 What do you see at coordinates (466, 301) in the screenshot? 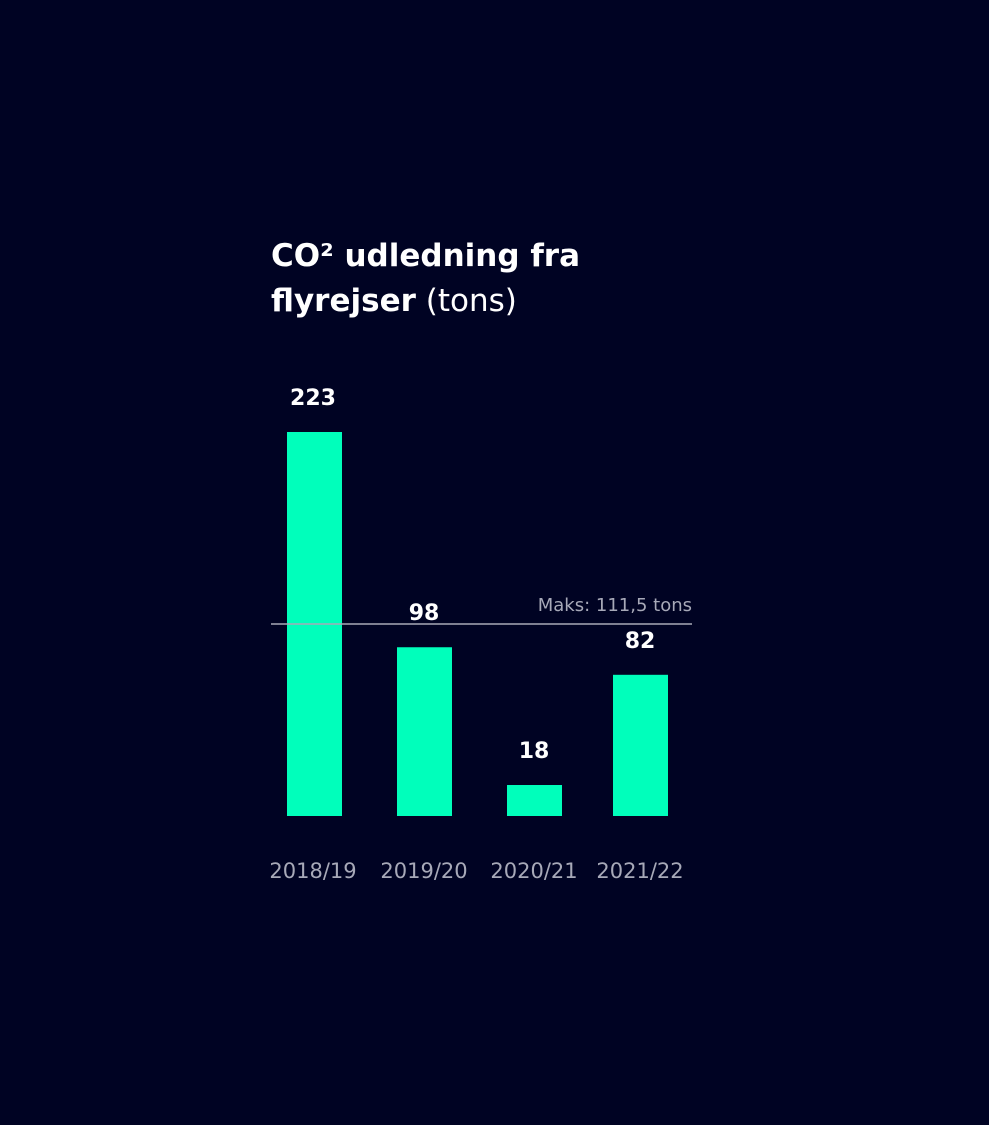
I see `chart-title-unit: (tons)` at bounding box center [466, 301].